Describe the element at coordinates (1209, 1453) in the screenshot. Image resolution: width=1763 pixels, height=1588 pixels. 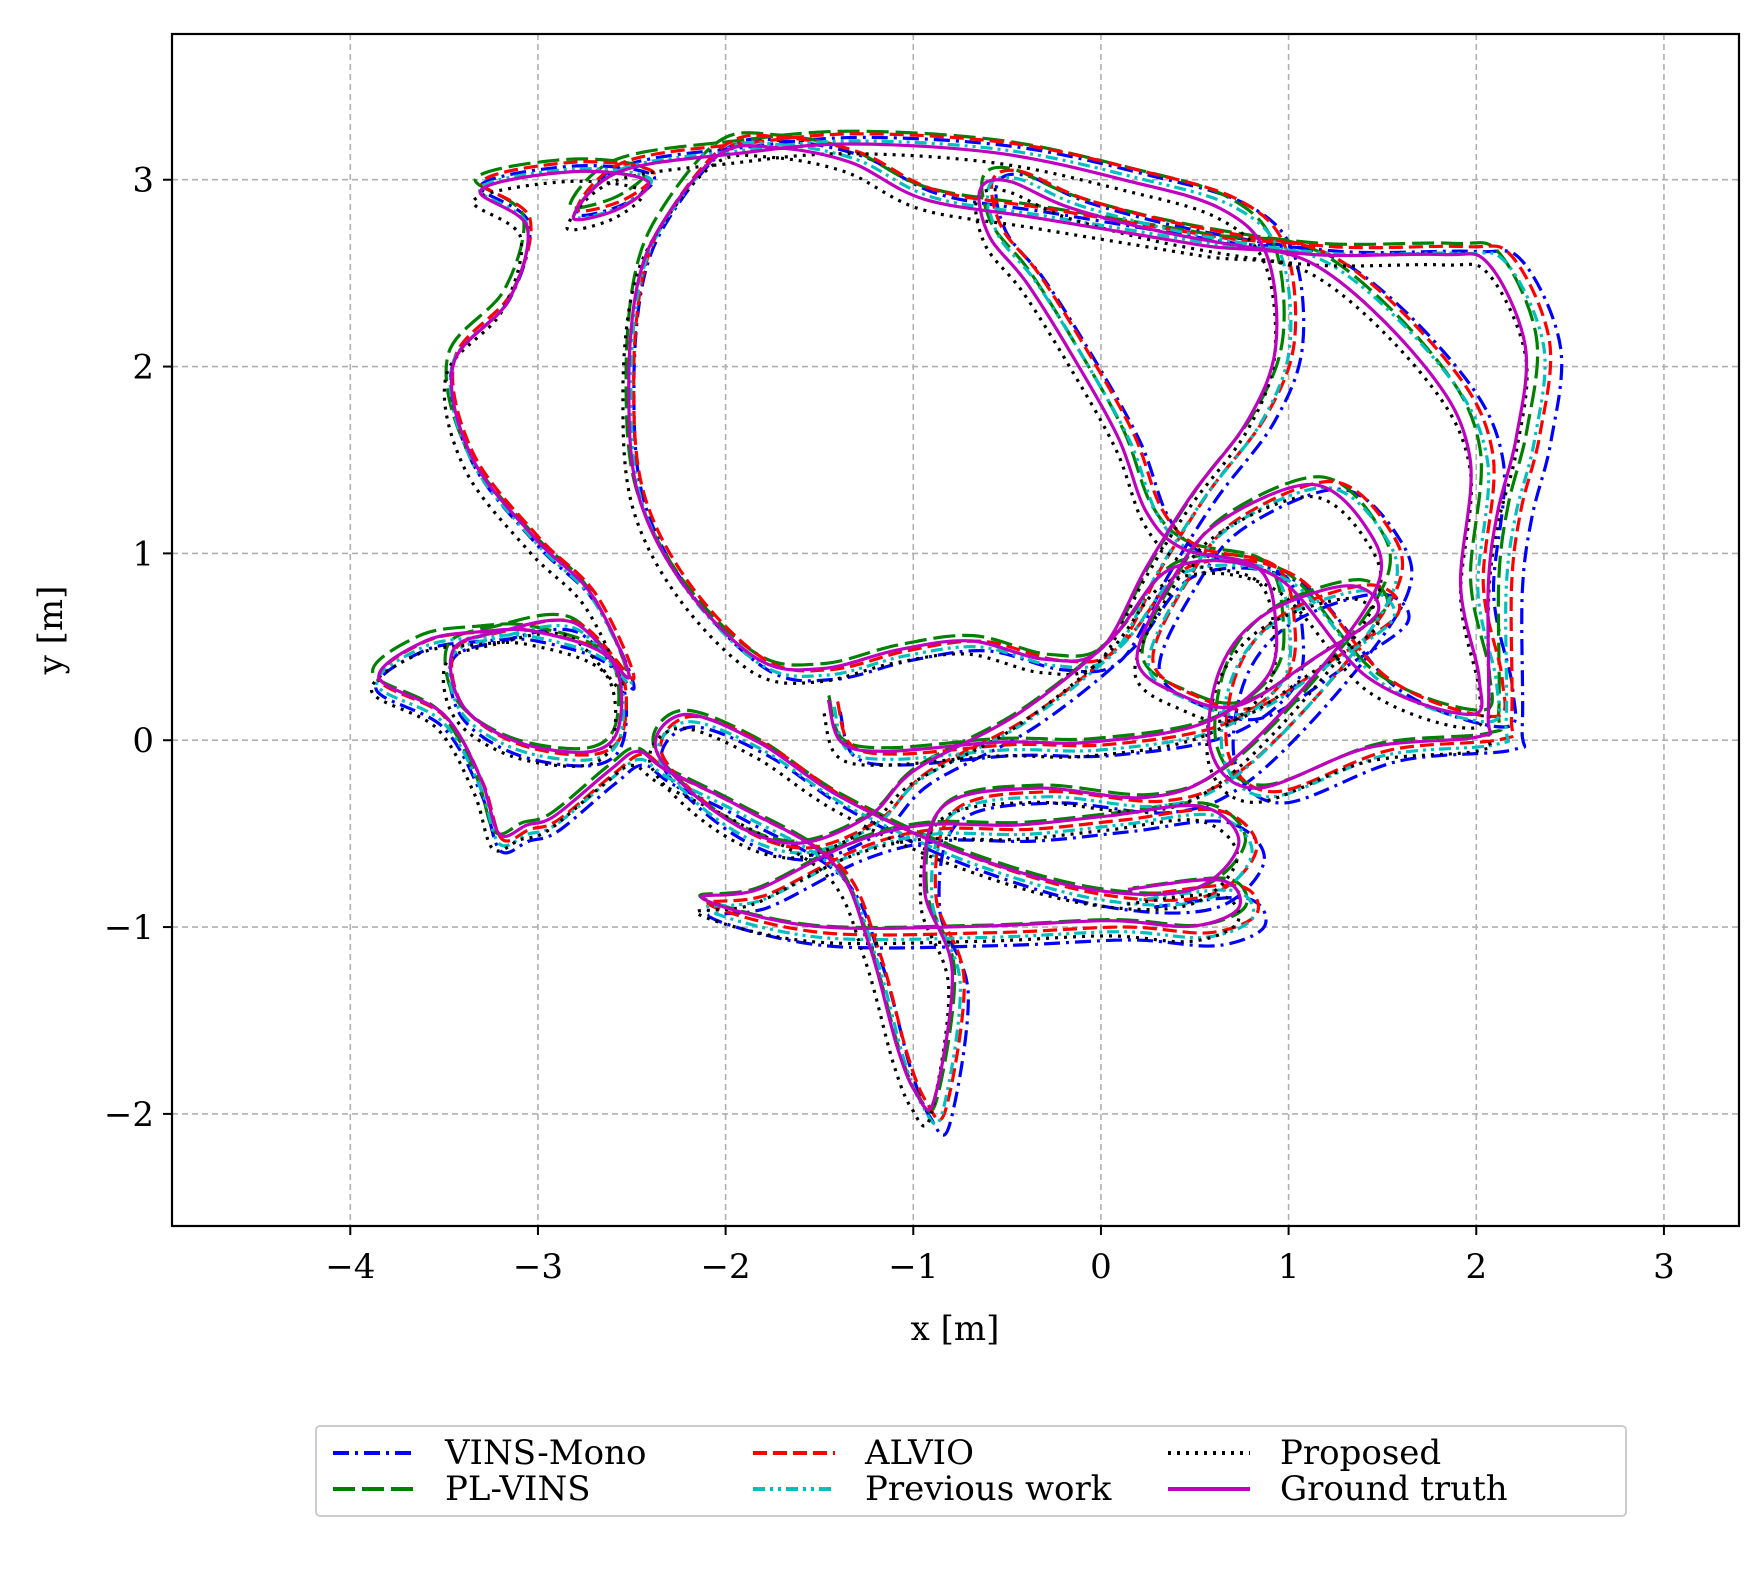
I see `legend-swatch-proposed` at that location.